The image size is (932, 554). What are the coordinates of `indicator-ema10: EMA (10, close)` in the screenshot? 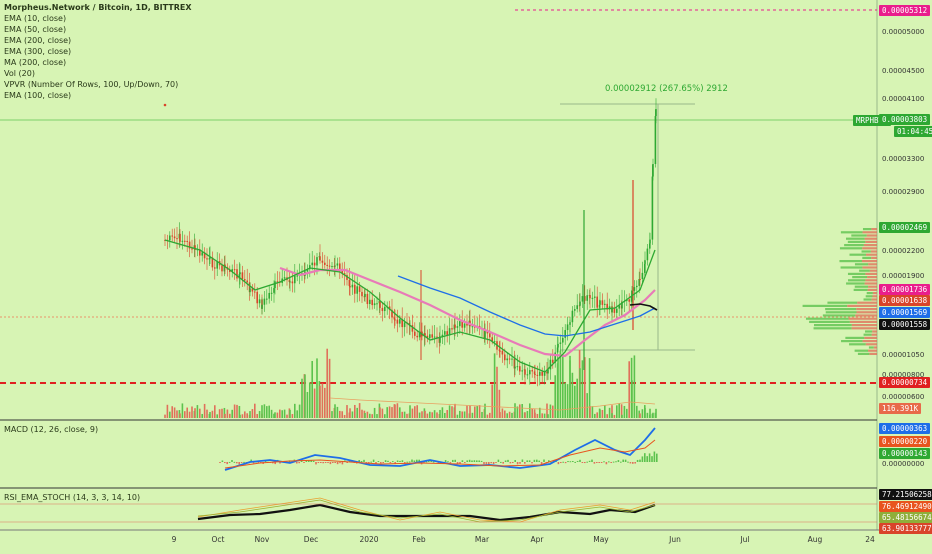 It's located at (35, 18).